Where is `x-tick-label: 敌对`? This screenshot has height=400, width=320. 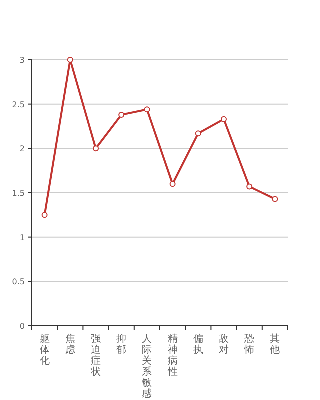 x-tick-label: 敌对 is located at coordinates (224, 345).